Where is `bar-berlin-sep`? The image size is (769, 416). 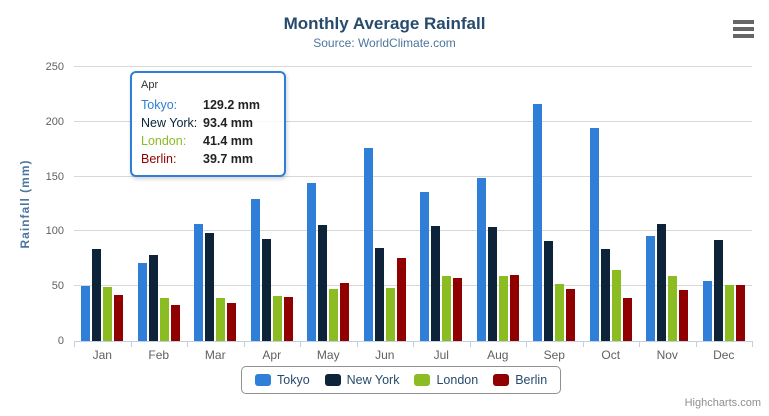
bar-berlin-sep is located at coordinates (571, 314).